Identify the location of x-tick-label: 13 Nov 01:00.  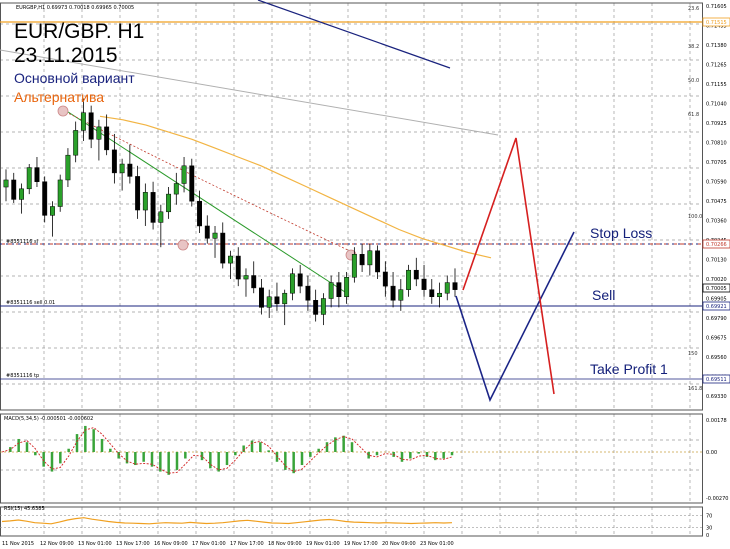
(95, 544).